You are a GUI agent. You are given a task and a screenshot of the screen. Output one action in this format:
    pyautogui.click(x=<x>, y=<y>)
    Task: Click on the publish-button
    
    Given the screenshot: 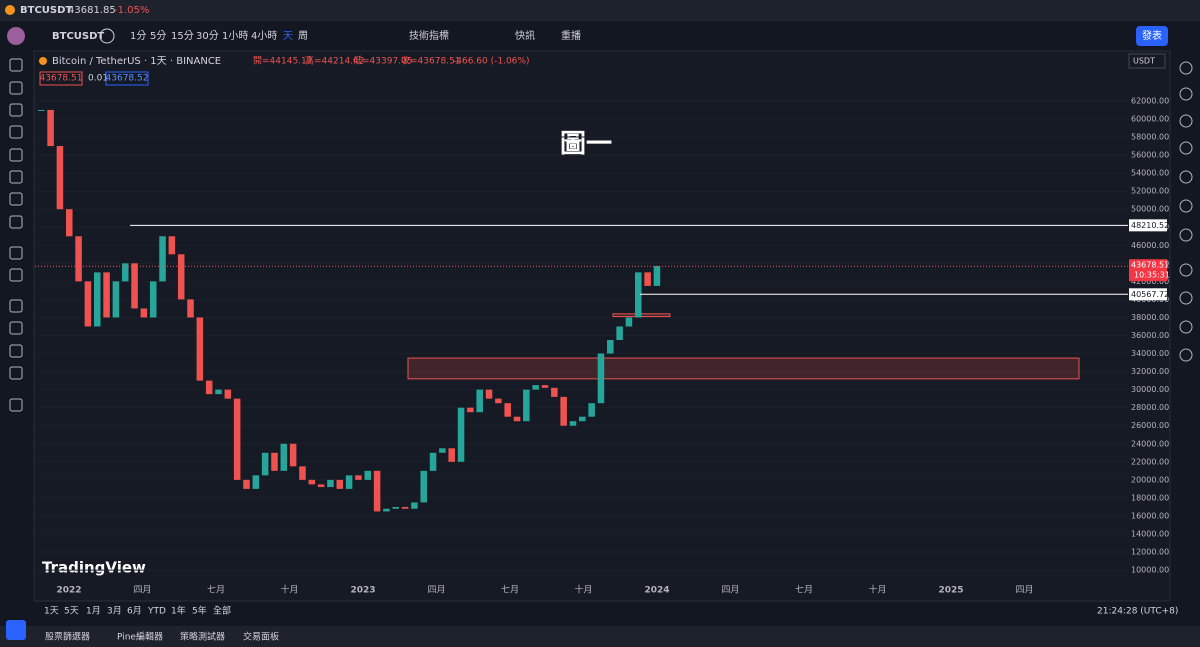 What is the action you would take?
    pyautogui.click(x=1152, y=36)
    